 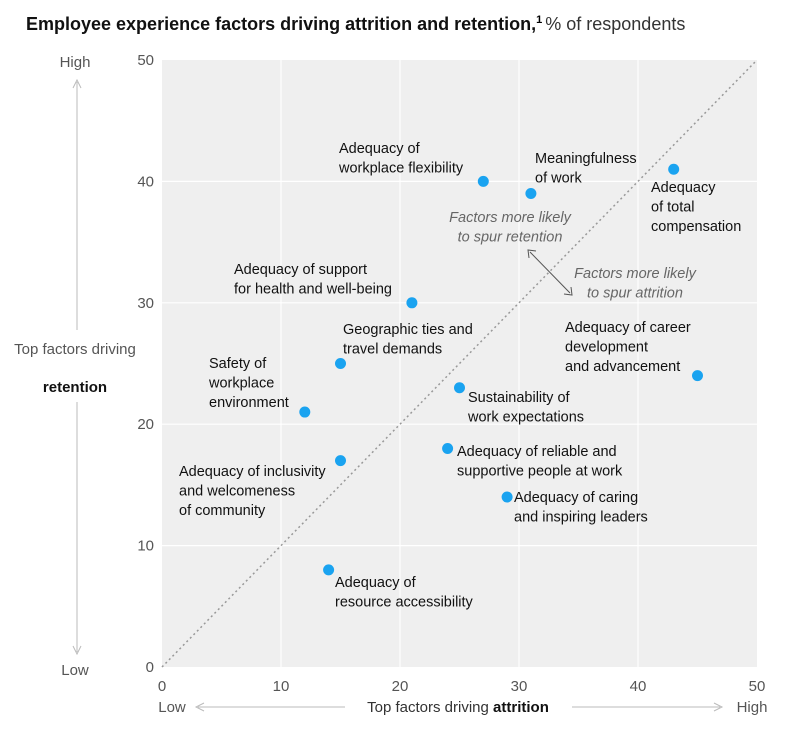 What do you see at coordinates (281, 686) in the screenshot?
I see `x-tick-label: 10` at bounding box center [281, 686].